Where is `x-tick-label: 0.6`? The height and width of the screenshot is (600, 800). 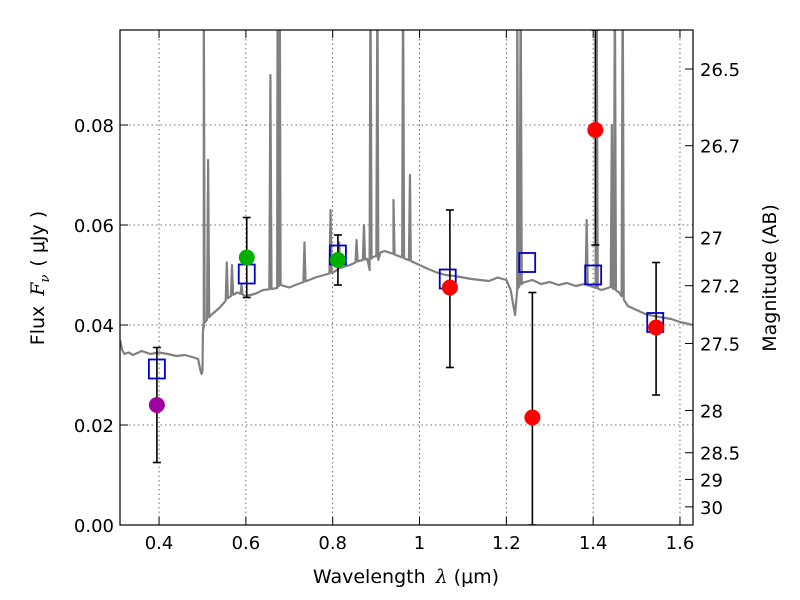
x-tick-label: 0.6 is located at coordinates (246, 543).